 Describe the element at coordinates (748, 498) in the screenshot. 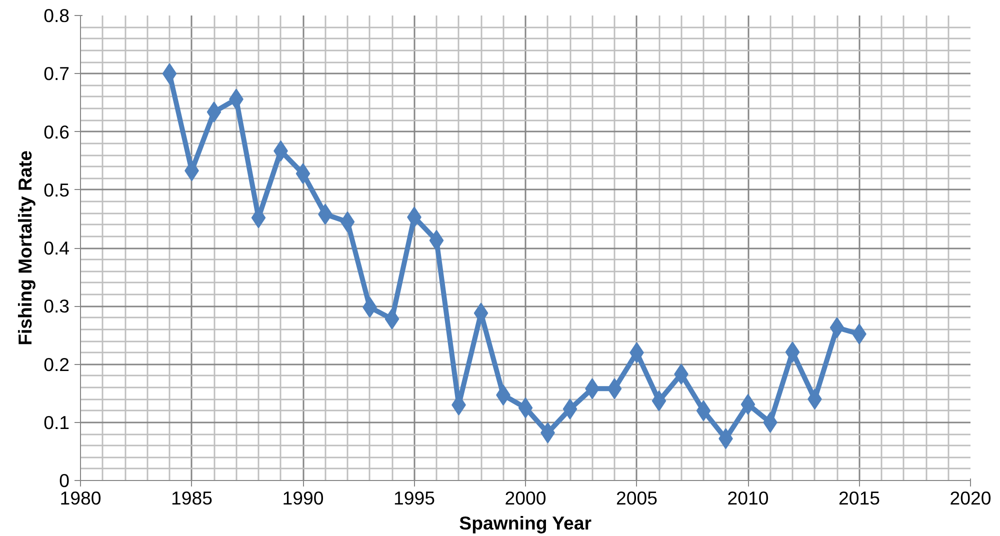

I see `x-tick-label: 2010` at that location.